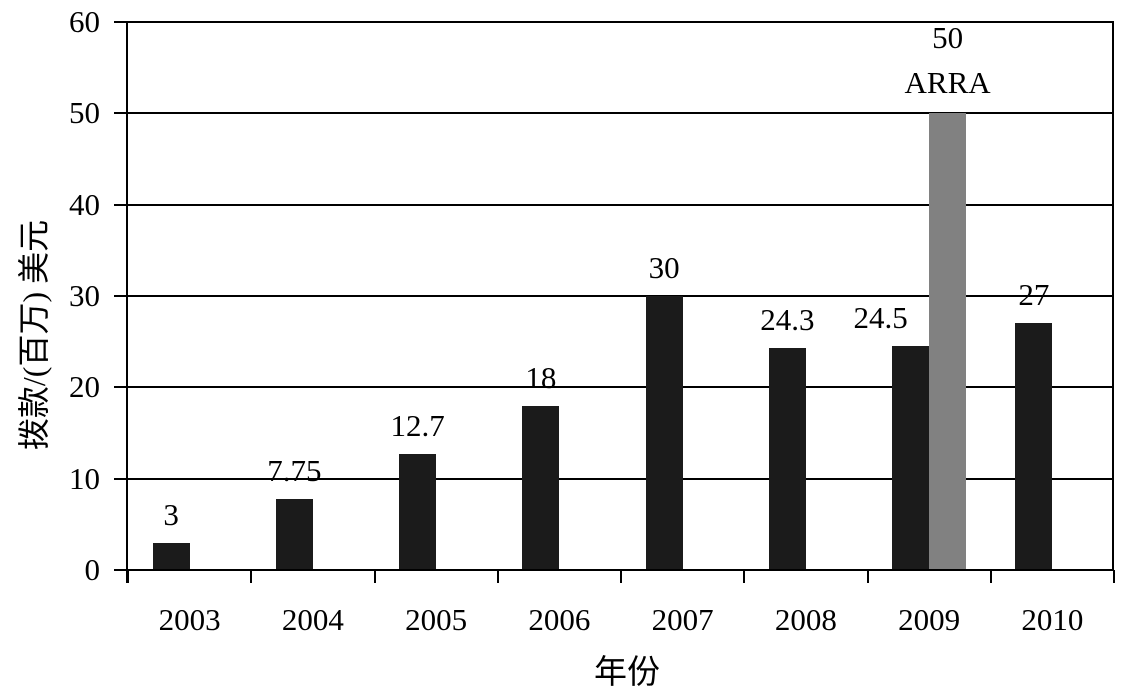  What do you see at coordinates (559, 619) in the screenshot?
I see `x-tick-label-2006: 2006` at bounding box center [559, 619].